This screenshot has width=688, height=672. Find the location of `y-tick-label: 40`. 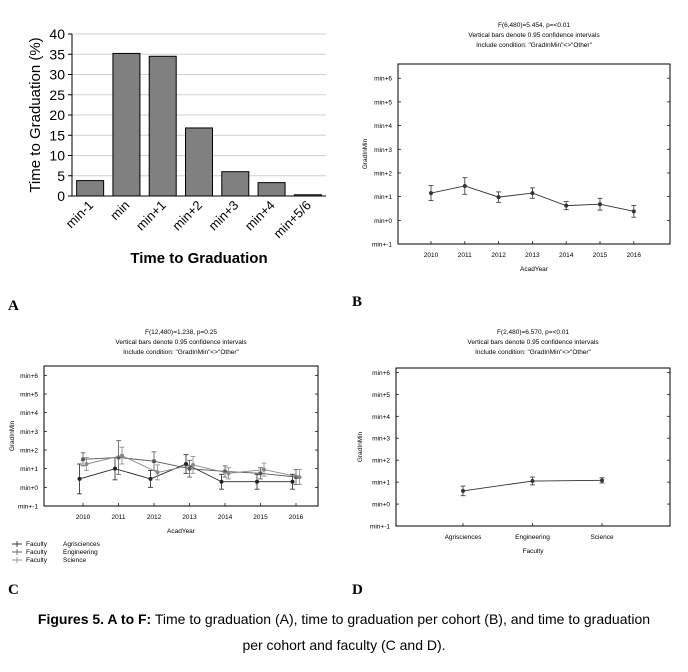

y-tick-label: 40 is located at coordinates (57, 34).